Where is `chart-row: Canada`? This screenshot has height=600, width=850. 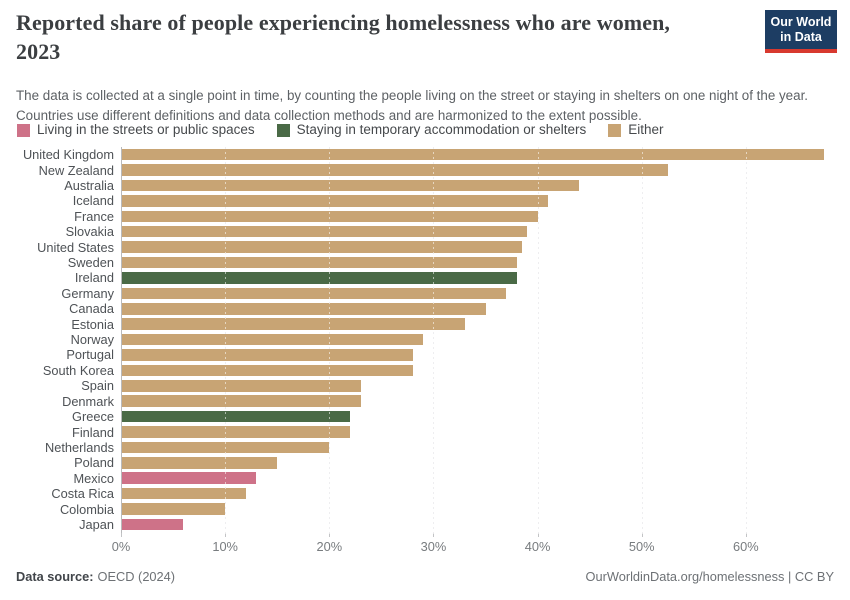 chart-row: Canada is located at coordinates (425, 308).